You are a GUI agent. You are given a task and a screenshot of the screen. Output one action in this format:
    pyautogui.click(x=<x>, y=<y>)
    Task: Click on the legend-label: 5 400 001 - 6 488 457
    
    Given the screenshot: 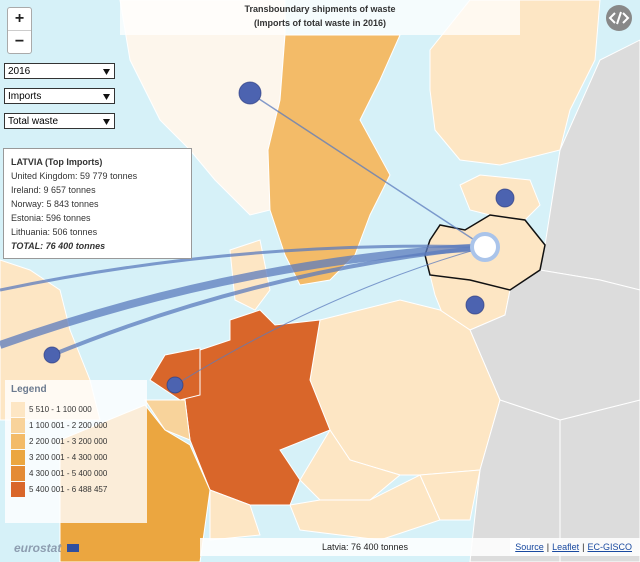 What is the action you would take?
    pyautogui.click(x=68, y=489)
    